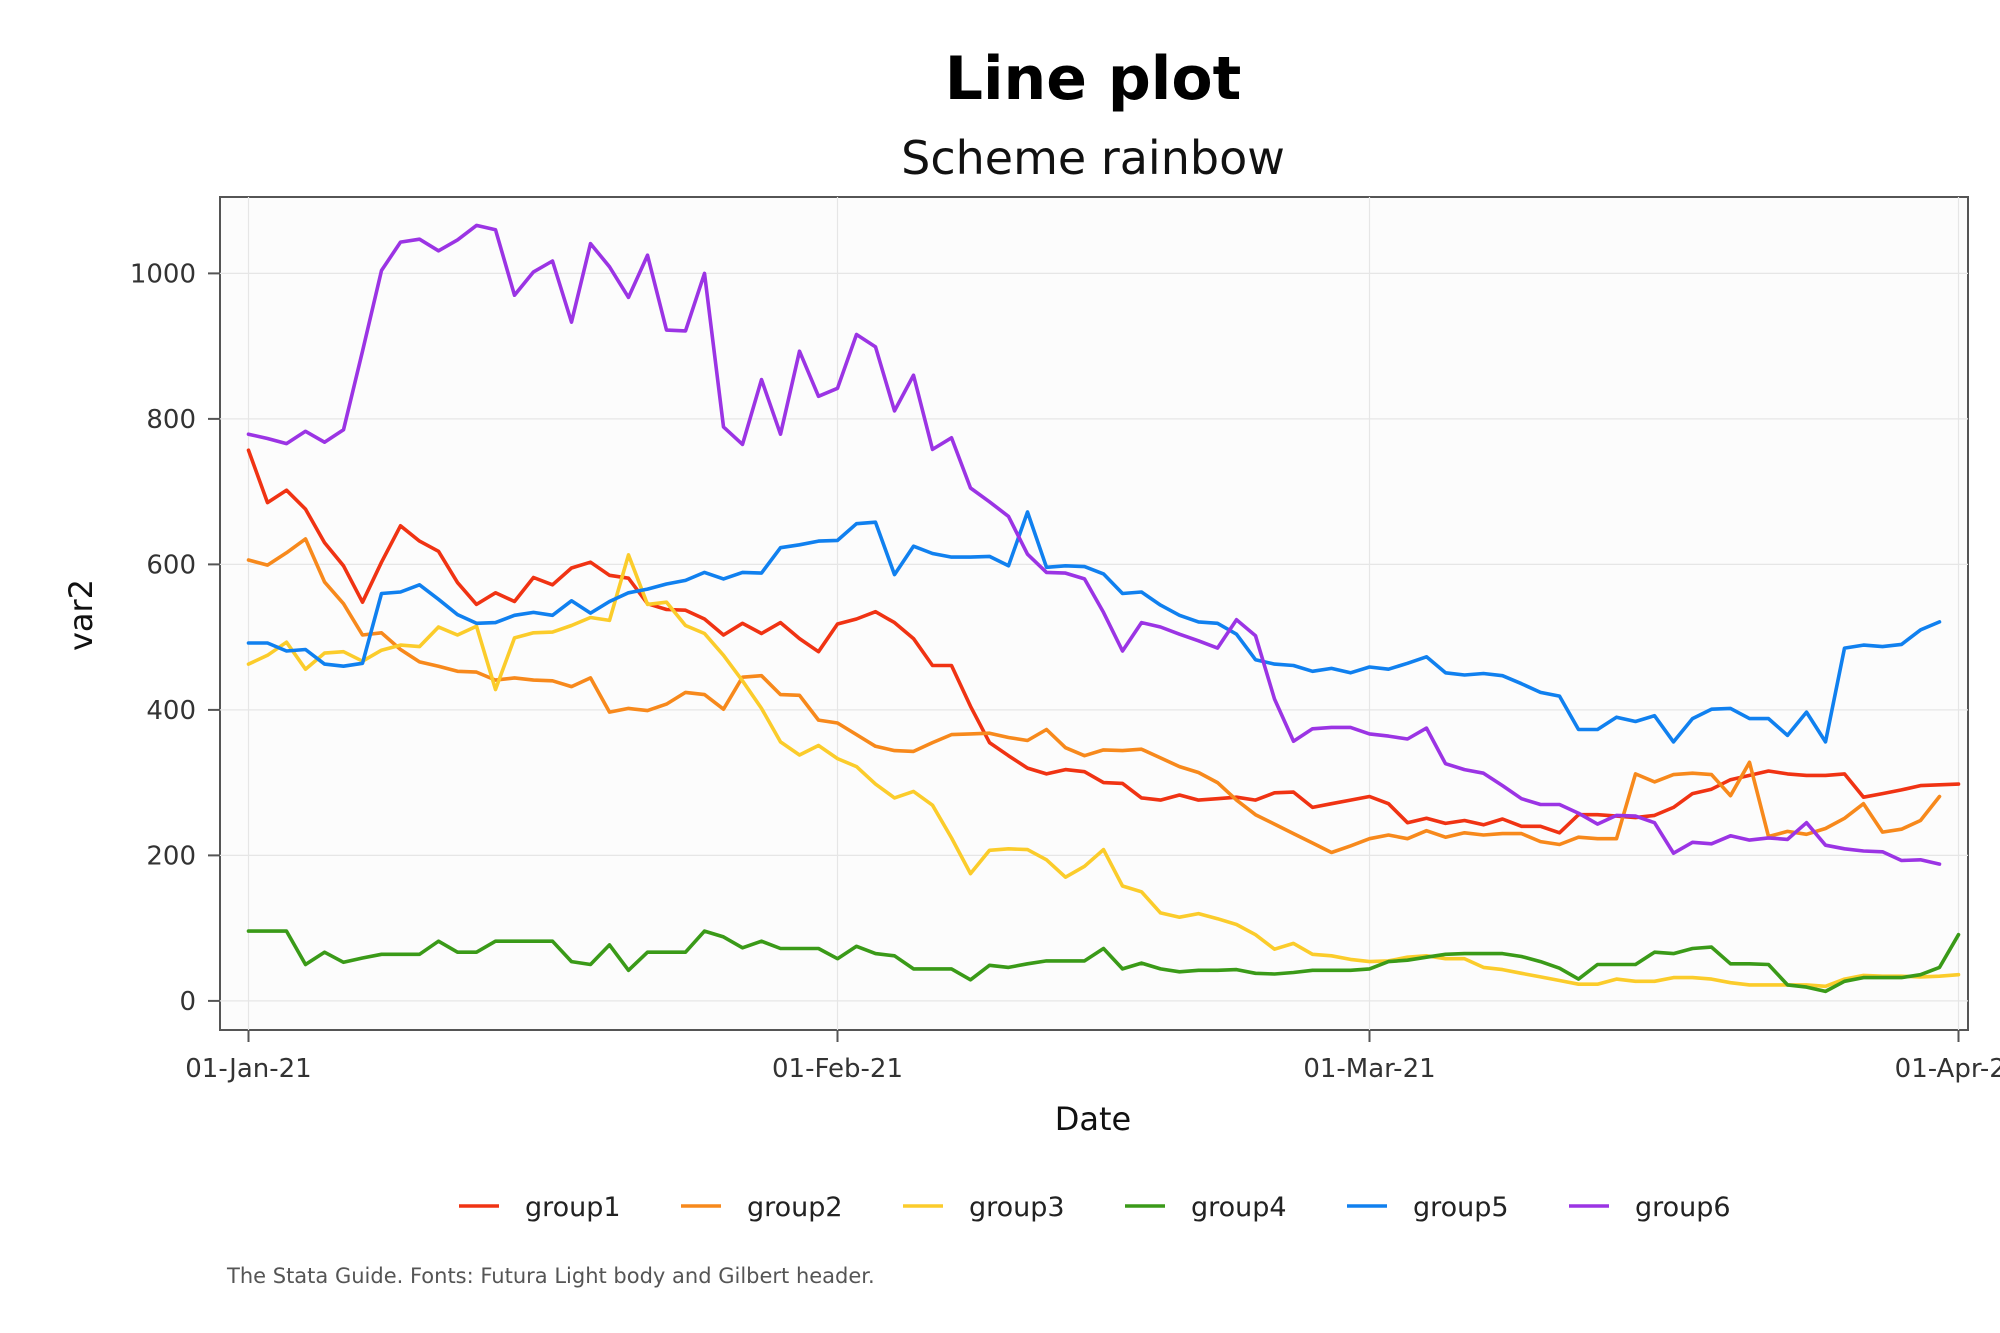 The image size is (2000, 1333). I want to click on legend-label-group4: group4, so click(1239, 1207).